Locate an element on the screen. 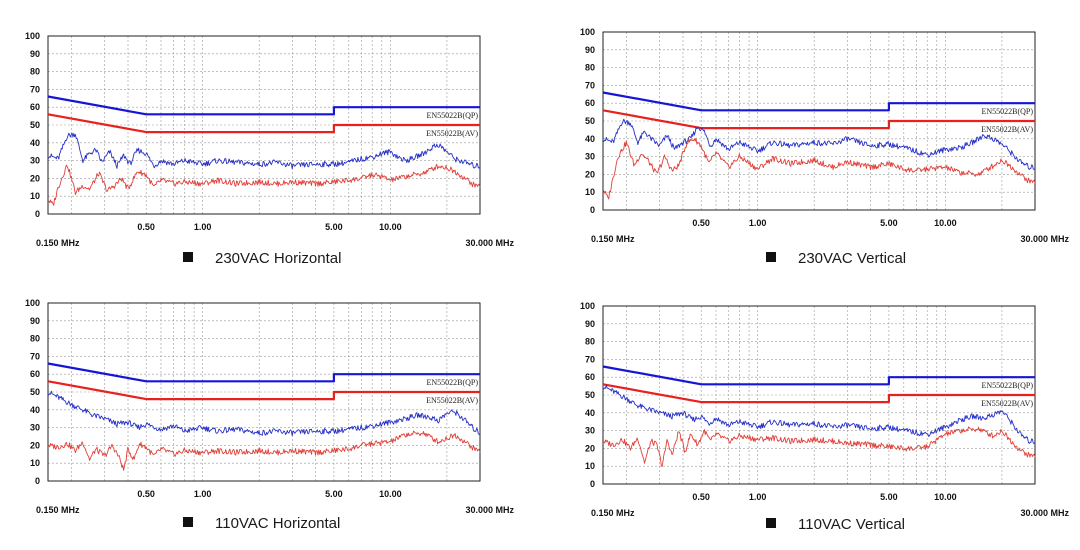 This screenshot has height=550, width=1080. chart-caption: 110VAC Horizontal is located at coordinates (261, 523).